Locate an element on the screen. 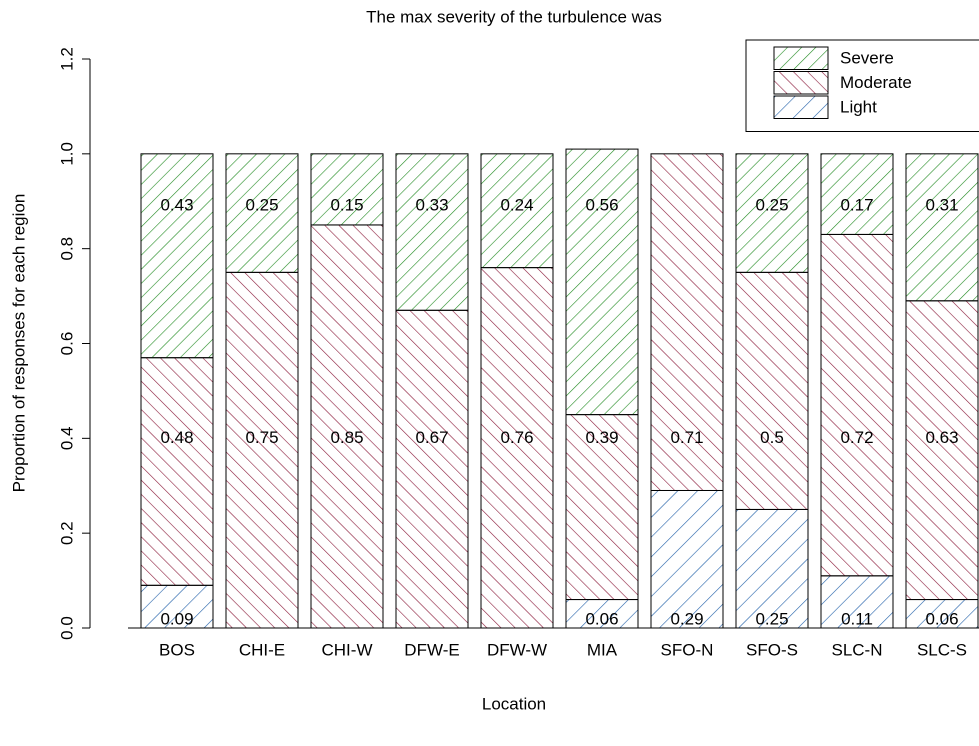 This screenshot has height=746, width=979. data-label: 0.31 is located at coordinates (941, 204).